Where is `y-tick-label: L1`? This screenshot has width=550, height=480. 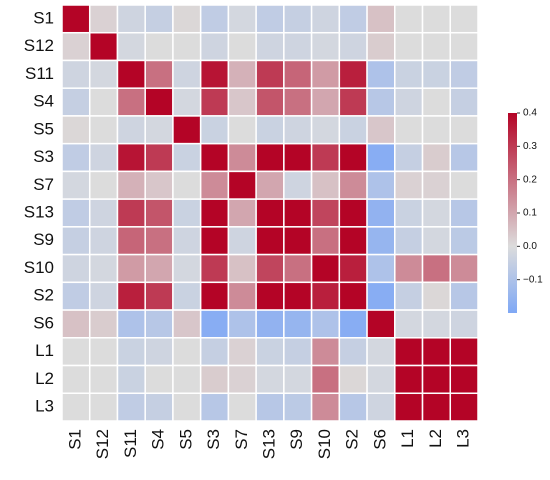
y-tick-label: L1 is located at coordinates (44, 350).